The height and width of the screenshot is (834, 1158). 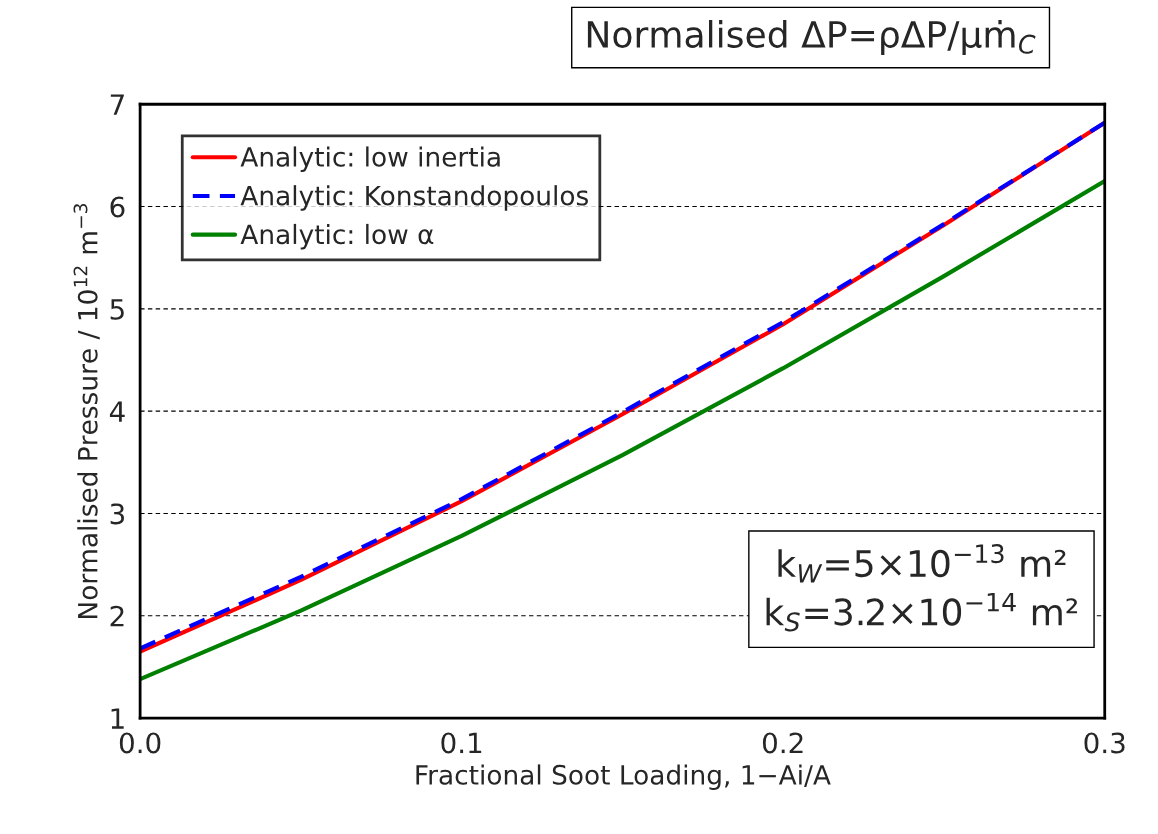 What do you see at coordinates (623, 777) in the screenshot?
I see `x-axis-title: Fractional Soot Loading, 1−Ai/A` at bounding box center [623, 777].